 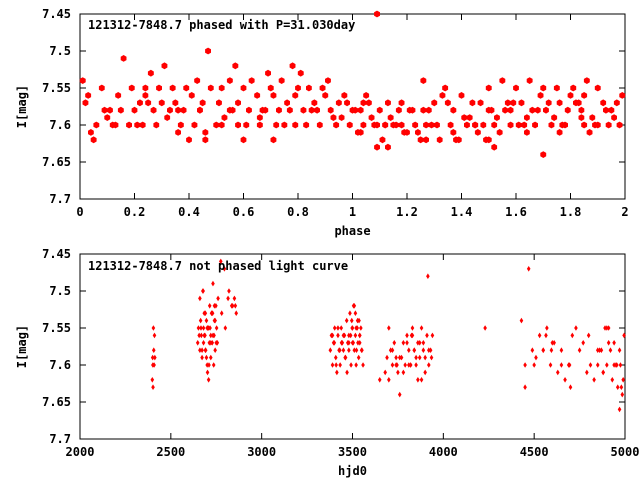 I want to click on y-tick-label: 7.6, so click(x=60, y=125).